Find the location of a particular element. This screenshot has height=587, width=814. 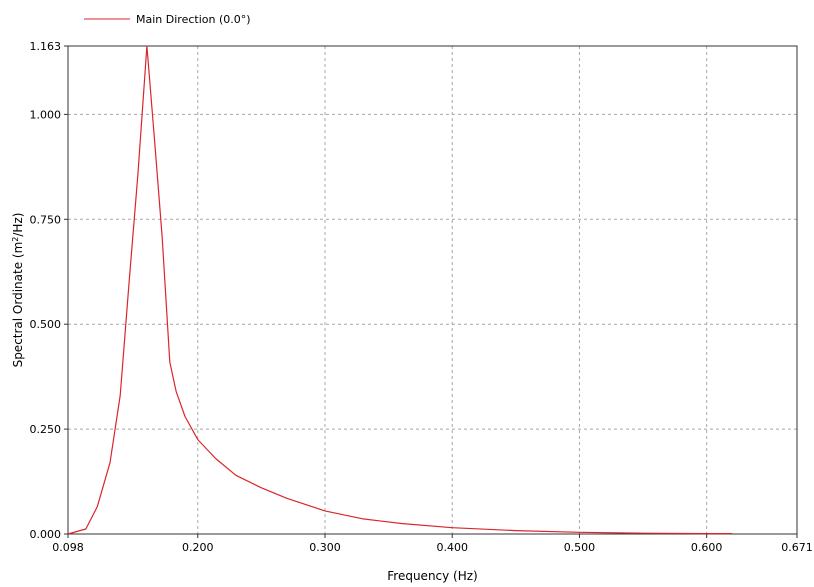

y-tick-label: 0.750 is located at coordinates (46, 219).